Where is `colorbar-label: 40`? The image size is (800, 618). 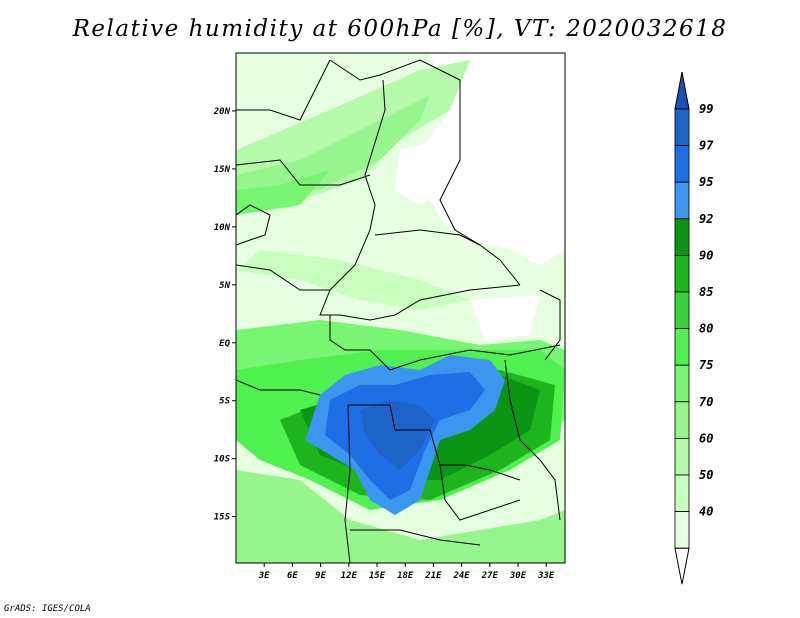
colorbar-label: 40 is located at coordinates (706, 512).